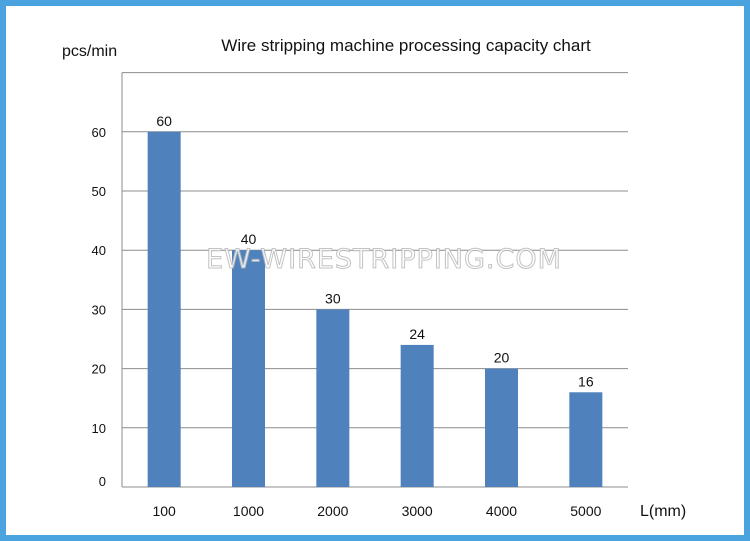 The height and width of the screenshot is (541, 750). Describe the element at coordinates (99, 191) in the screenshot. I see `y-tick-label: 50` at that location.